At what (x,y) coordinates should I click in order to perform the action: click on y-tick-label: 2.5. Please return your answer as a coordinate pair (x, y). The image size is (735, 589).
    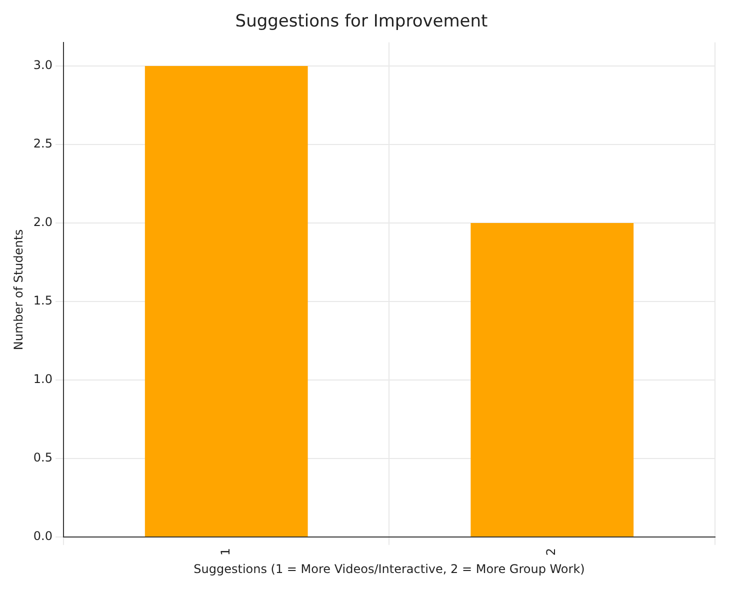
    Looking at the image, I should click on (42, 143).